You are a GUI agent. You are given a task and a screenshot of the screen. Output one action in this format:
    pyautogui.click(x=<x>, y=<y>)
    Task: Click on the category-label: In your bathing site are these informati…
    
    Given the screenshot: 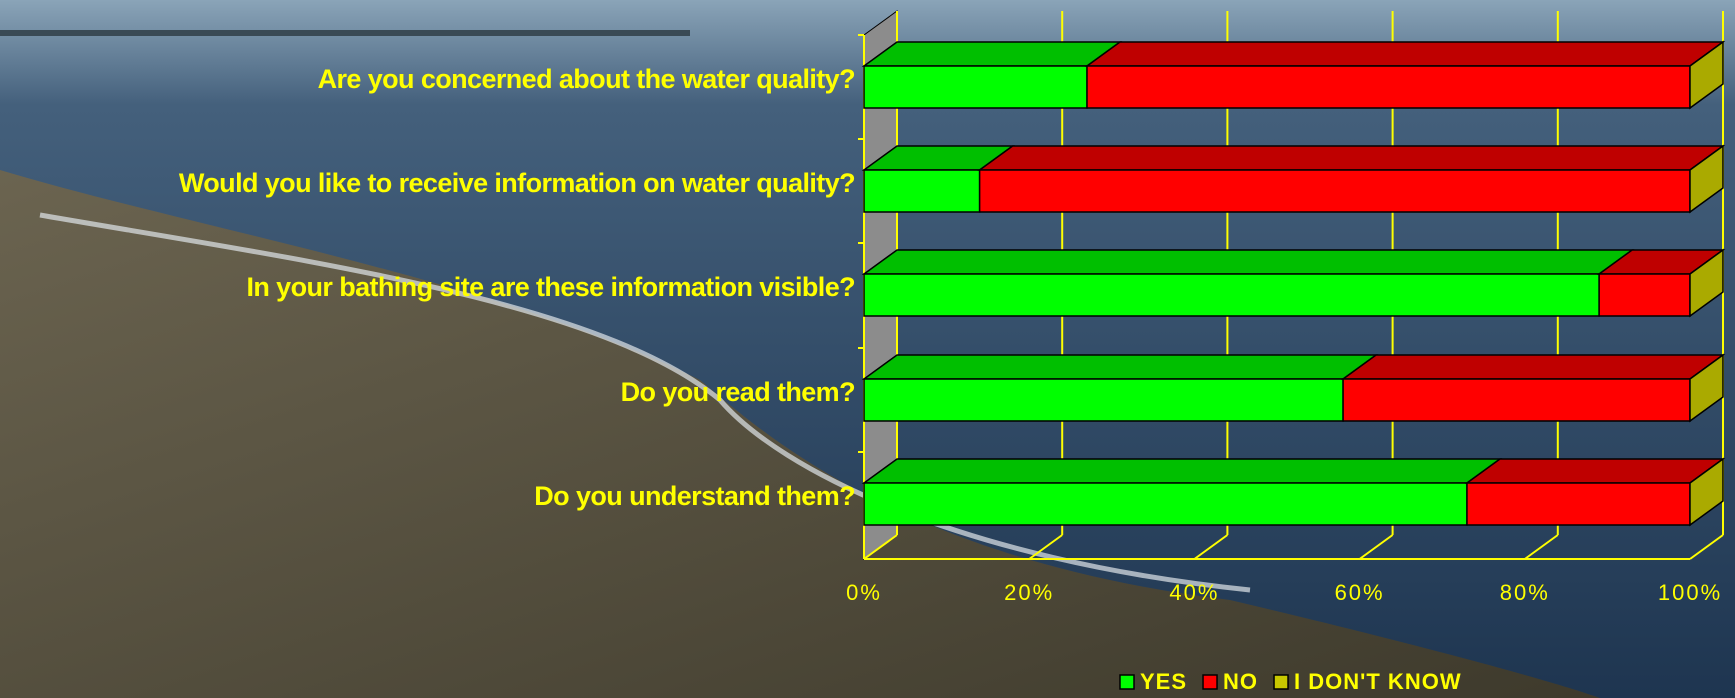 What is the action you would take?
    pyautogui.click(x=550, y=287)
    